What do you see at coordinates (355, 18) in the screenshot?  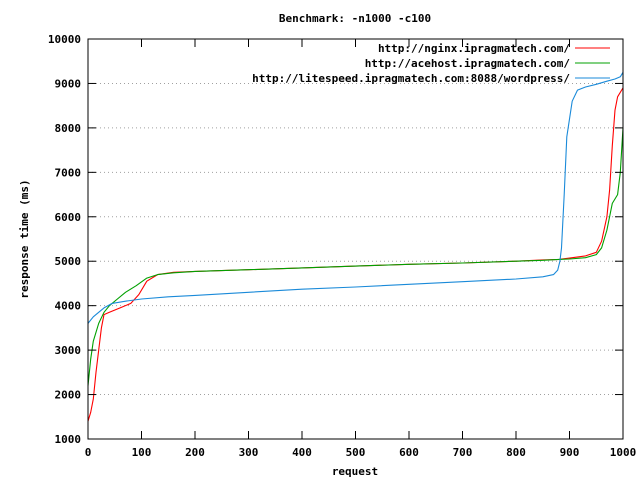 I see `chart-title: Benchmark: -n1000 -c100` at bounding box center [355, 18].